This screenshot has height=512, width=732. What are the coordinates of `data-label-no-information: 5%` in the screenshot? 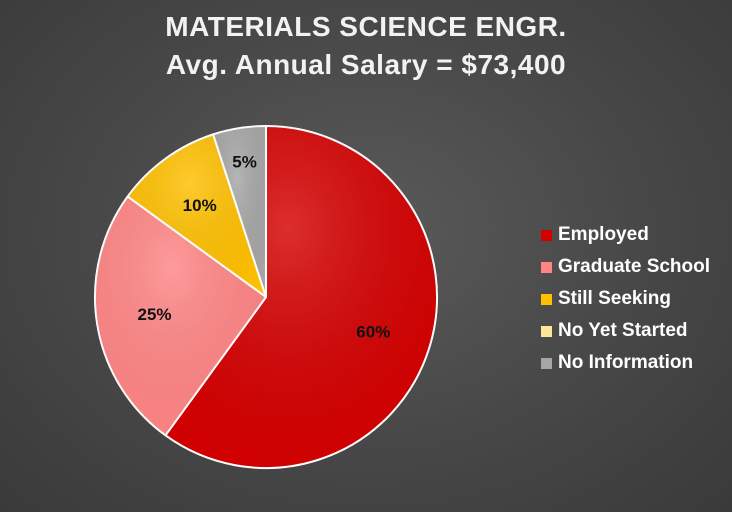 It's located at (244, 161).